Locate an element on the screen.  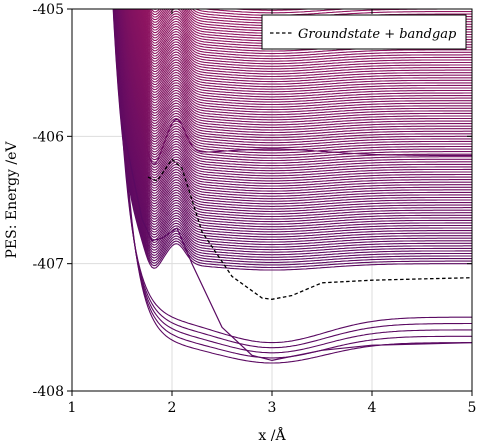
y-axis-title: PES: Energy /eV is located at coordinates (12, 200).